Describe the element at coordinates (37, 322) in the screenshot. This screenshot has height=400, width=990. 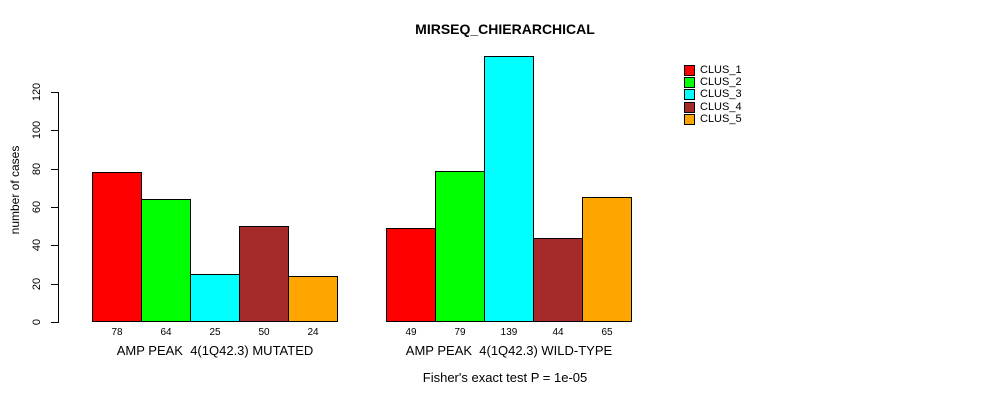
I see `y-tick-label: 0` at that location.